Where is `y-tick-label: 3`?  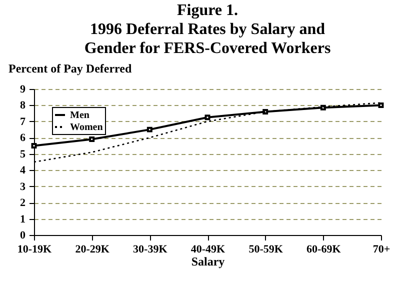 y-tick-label: 3 is located at coordinates (23, 186).